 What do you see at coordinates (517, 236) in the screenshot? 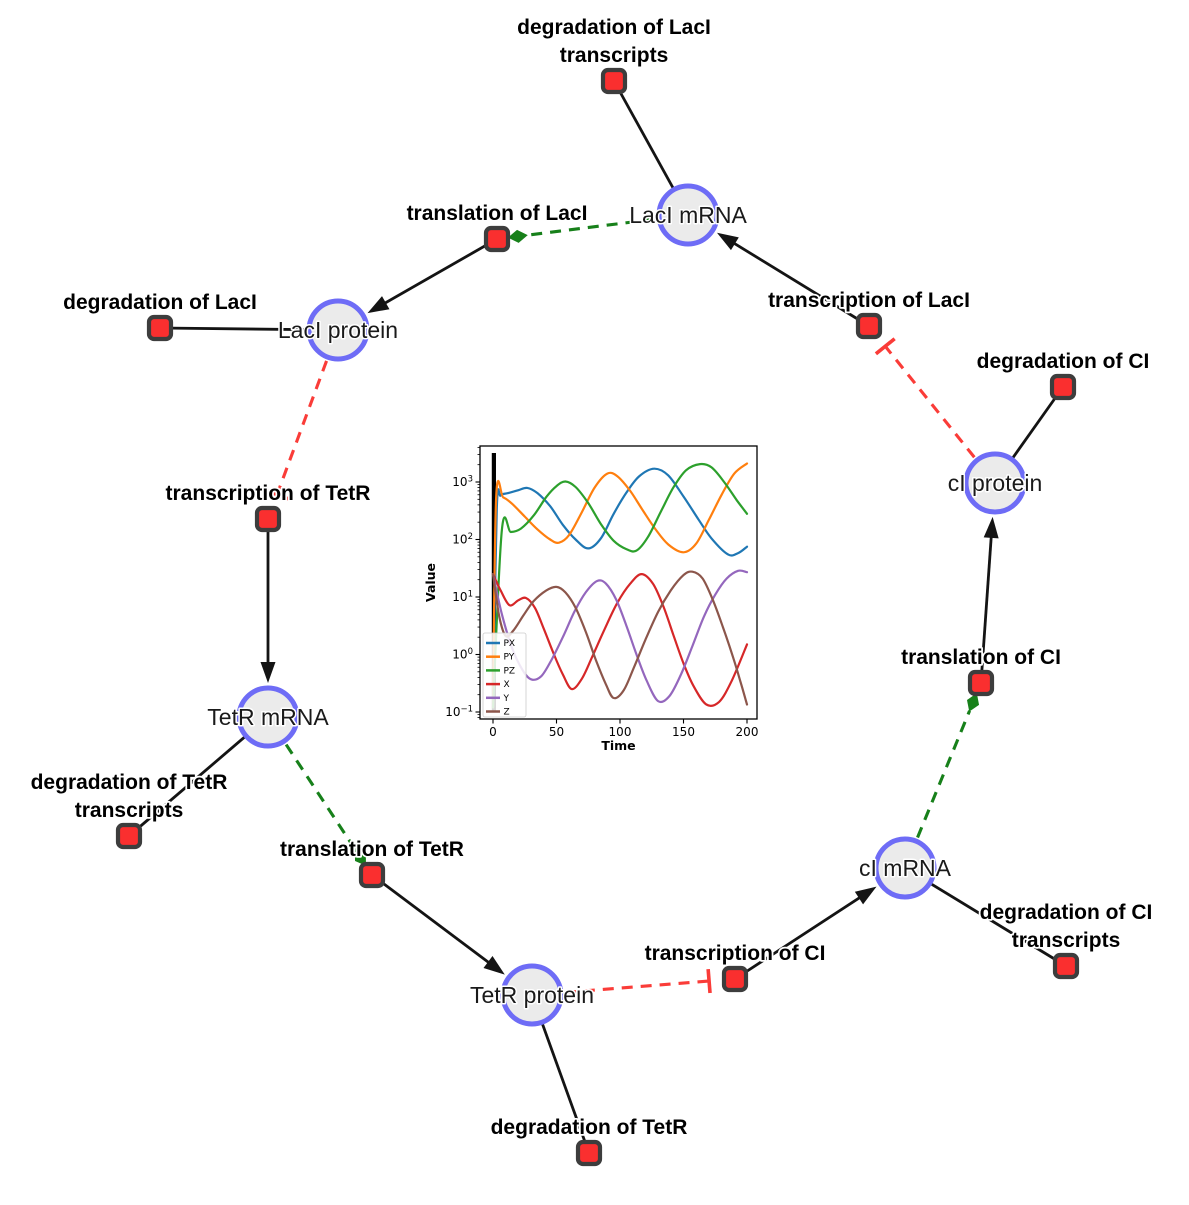
I see `edge-modifier-lacI_mRNA-tl_lacI-diamond-icon` at bounding box center [517, 236].